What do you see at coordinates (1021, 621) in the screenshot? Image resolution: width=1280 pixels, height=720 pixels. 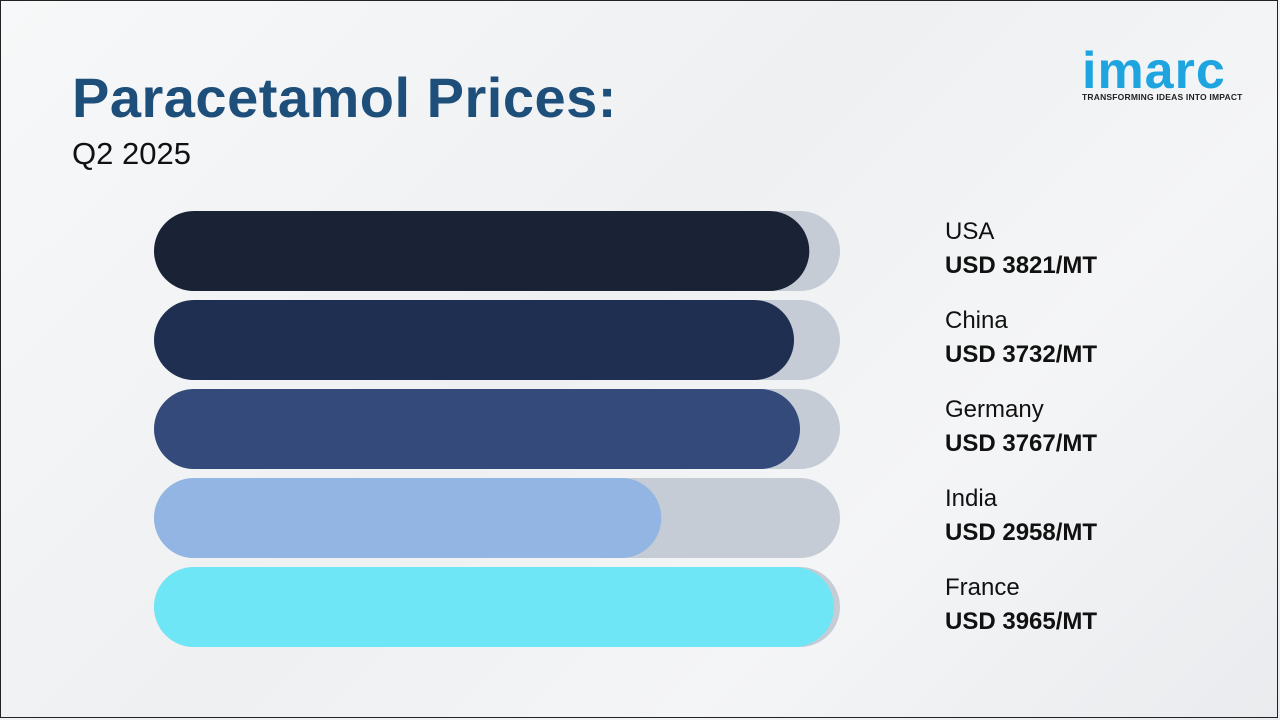 I see `price-value: USD 3965/MT` at bounding box center [1021, 621].